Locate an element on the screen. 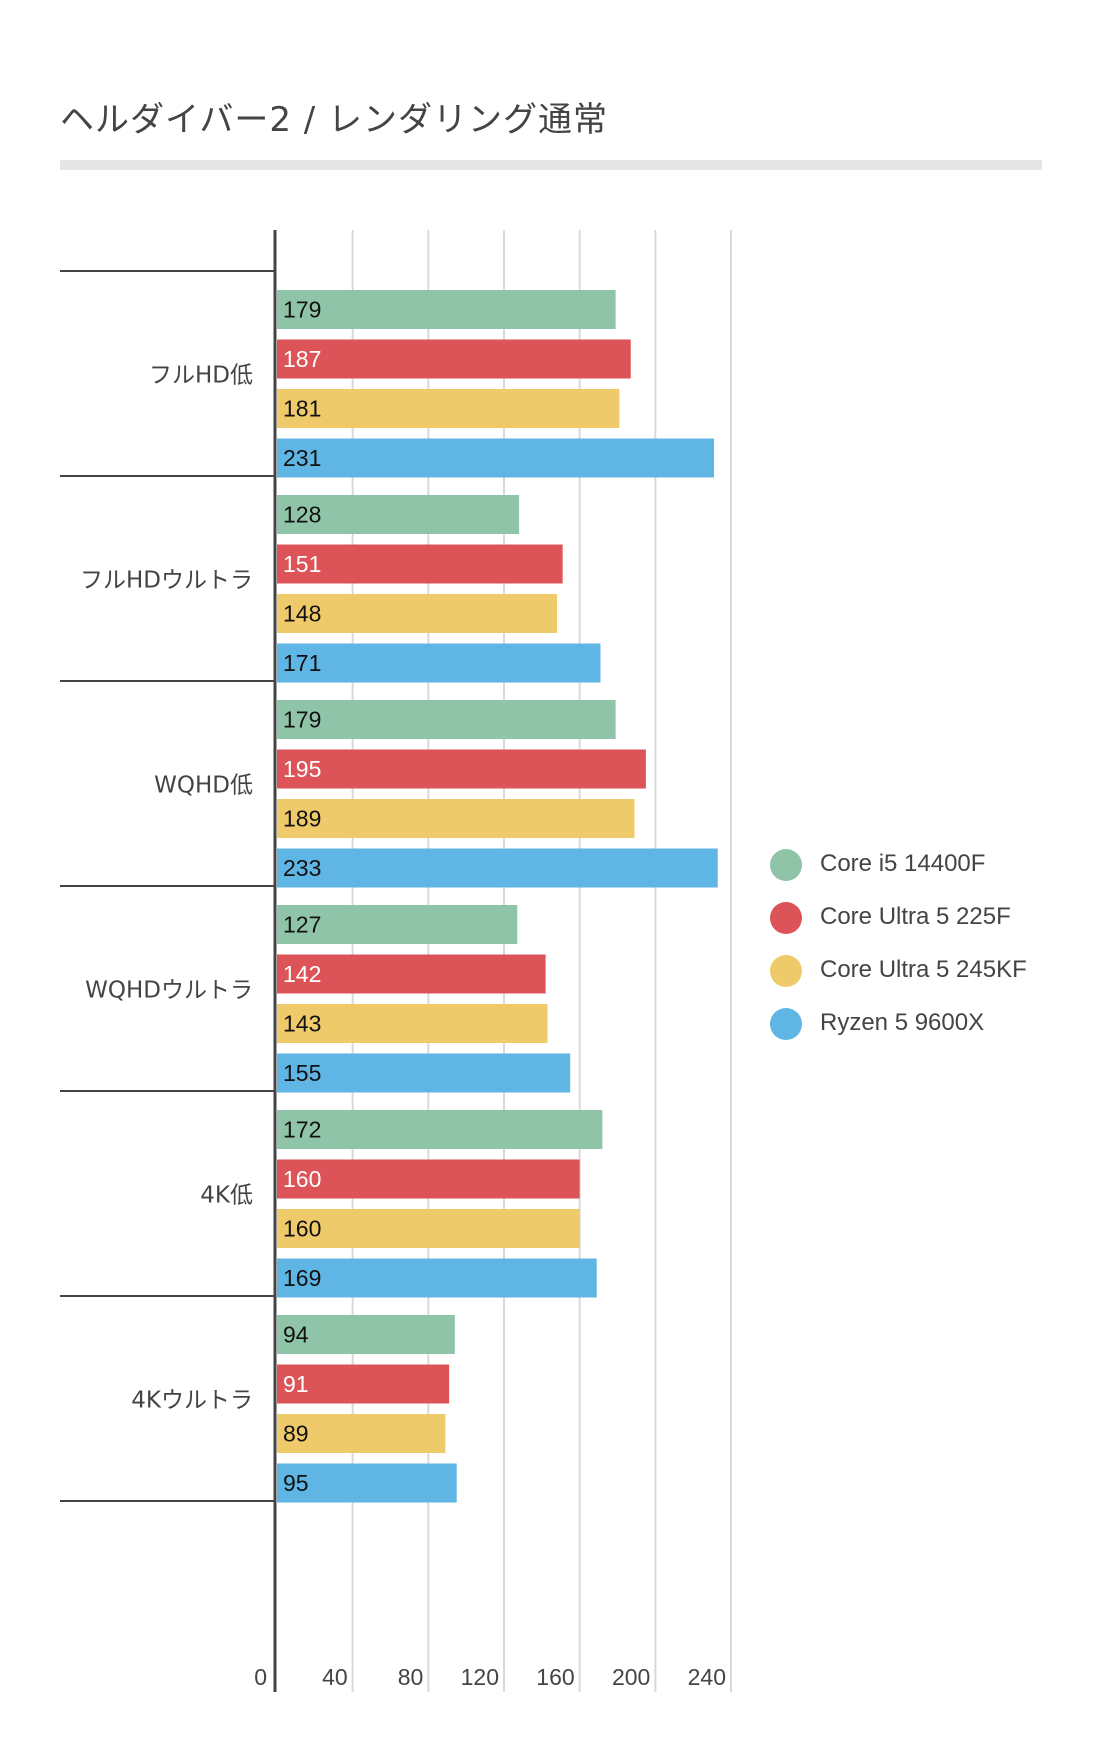 This screenshot has width=1100, height=1758. bar-group-core-ultra-5-225f: 195 is located at coordinates (461, 769).